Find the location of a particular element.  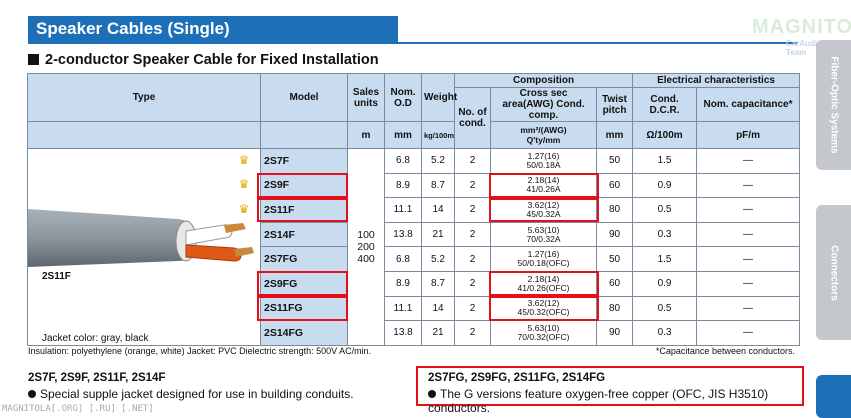

units-dcr: Ω/100m is located at coordinates (665, 135).